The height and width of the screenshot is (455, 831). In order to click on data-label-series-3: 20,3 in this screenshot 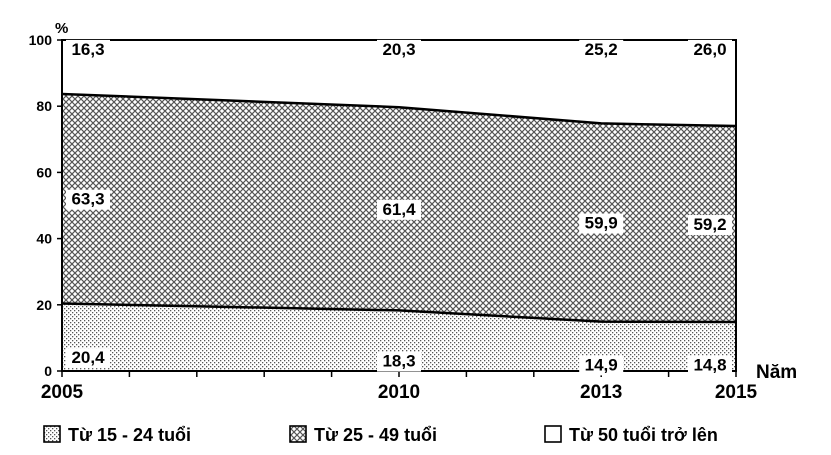, I will do `click(398, 49)`.